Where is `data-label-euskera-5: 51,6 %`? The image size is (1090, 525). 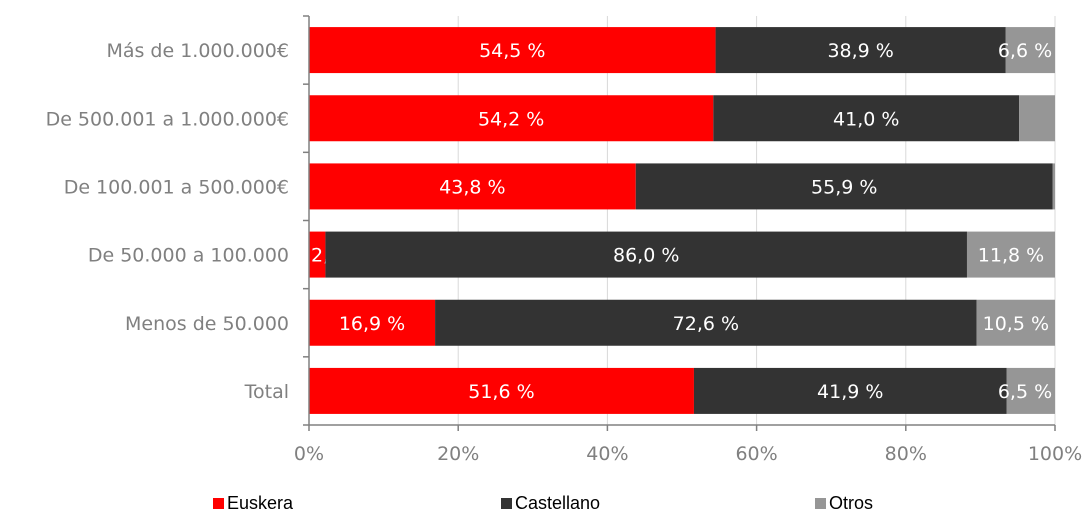 data-label-euskera-5: 51,6 % is located at coordinates (501, 392).